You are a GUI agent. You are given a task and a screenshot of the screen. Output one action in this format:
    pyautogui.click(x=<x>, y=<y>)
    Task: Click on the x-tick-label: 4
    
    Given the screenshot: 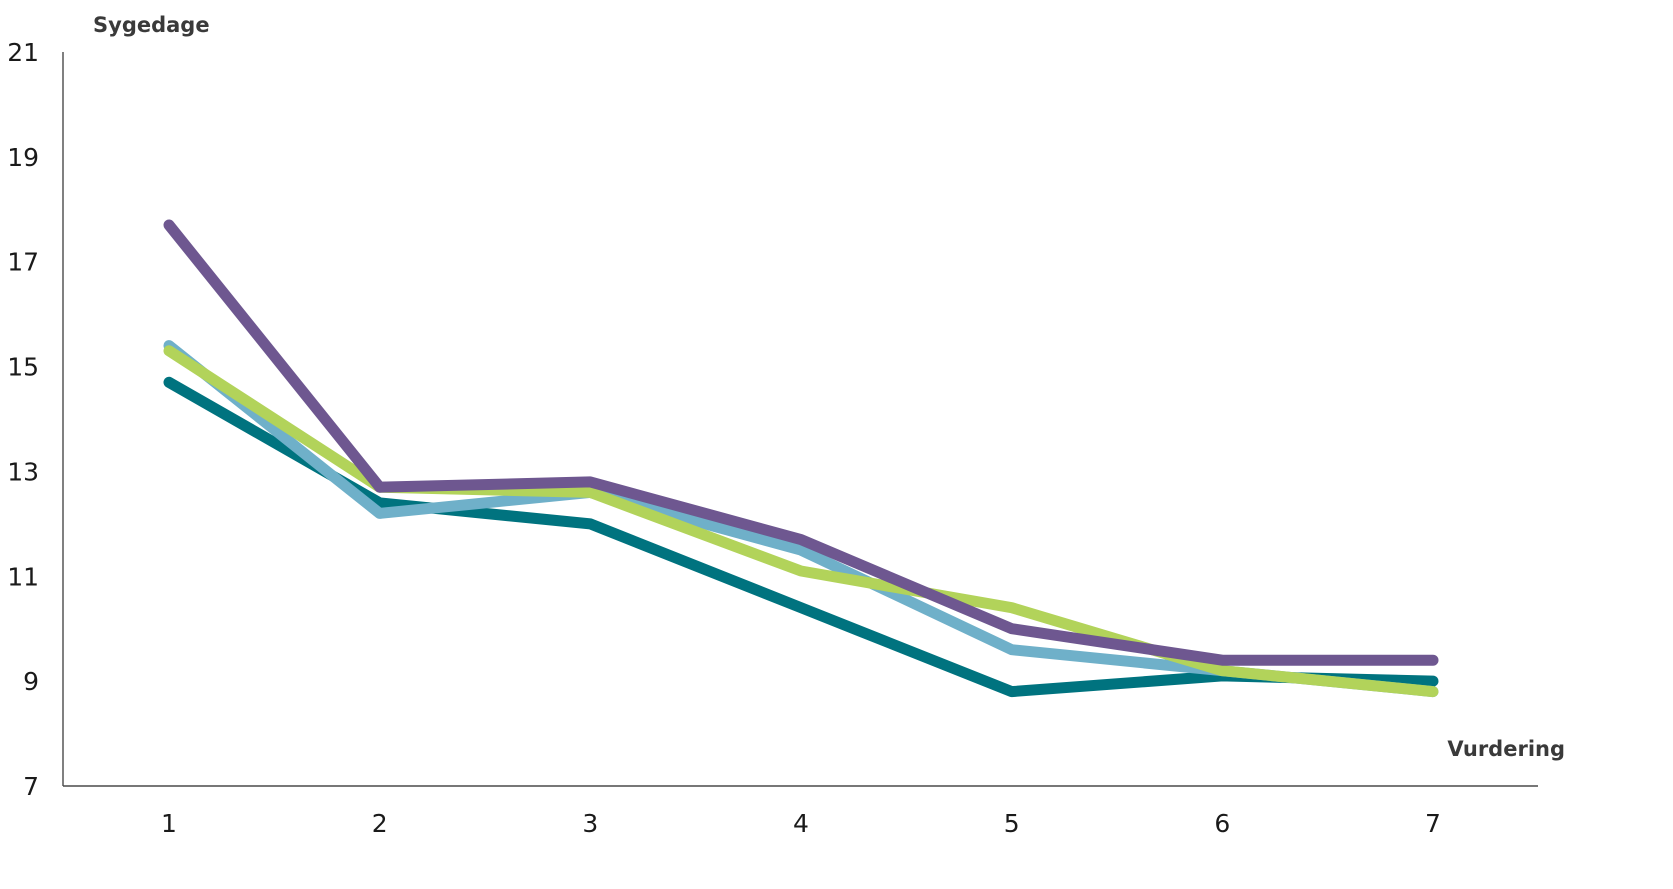 What is the action you would take?
    pyautogui.click(x=801, y=823)
    